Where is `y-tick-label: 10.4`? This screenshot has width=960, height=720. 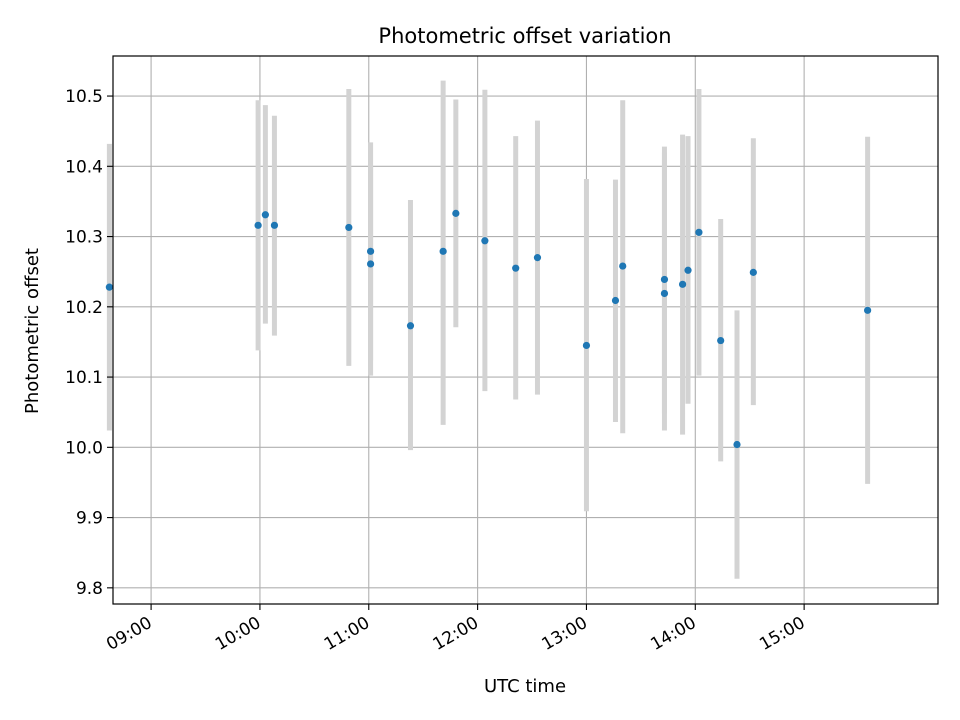
y-tick-label: 10.4 is located at coordinates (84, 167).